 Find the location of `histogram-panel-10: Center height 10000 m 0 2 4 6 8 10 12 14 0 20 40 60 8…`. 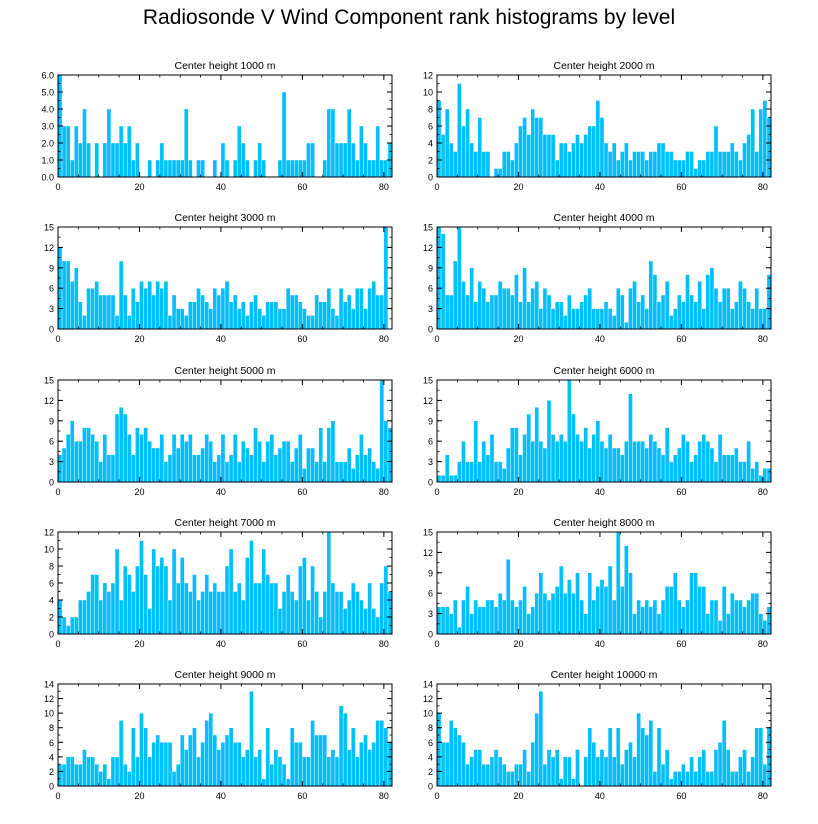

histogram-panel-10: Center height 10000 m 0 2 4 6 8 10 12 14 0 20 40 60 8… is located at coordinates (597, 735).